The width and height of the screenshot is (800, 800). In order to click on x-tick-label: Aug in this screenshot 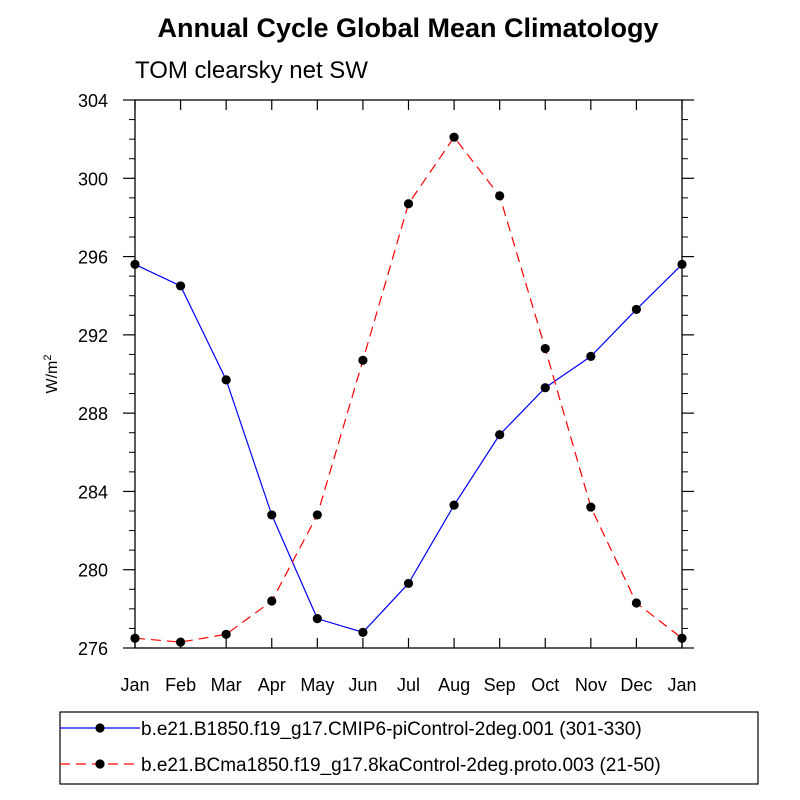, I will do `click(454, 685)`.